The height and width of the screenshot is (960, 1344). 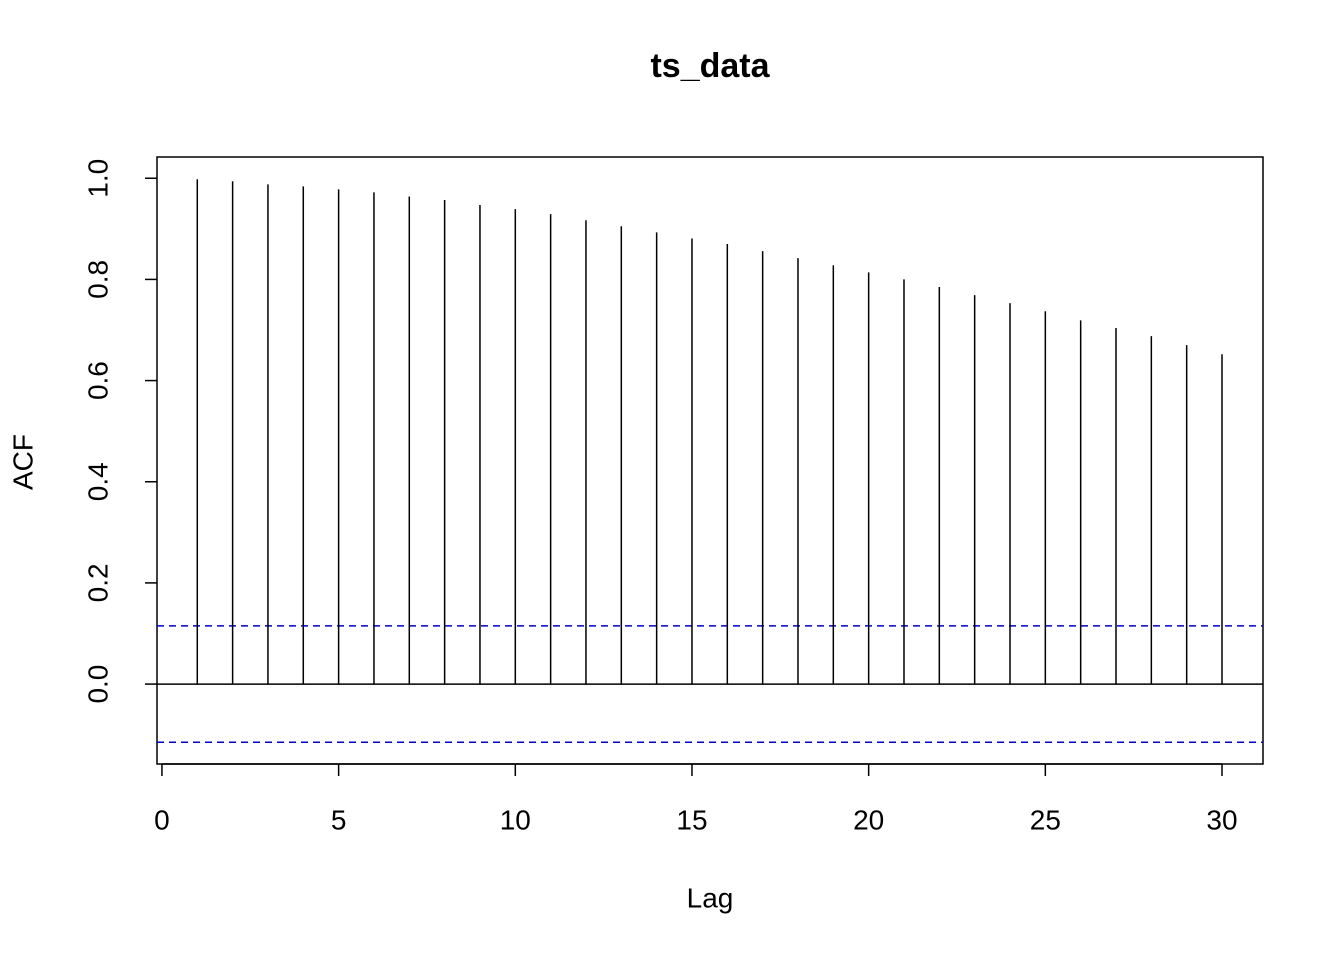 What do you see at coordinates (97, 582) in the screenshot?
I see `y-tick-label: 0.2` at bounding box center [97, 582].